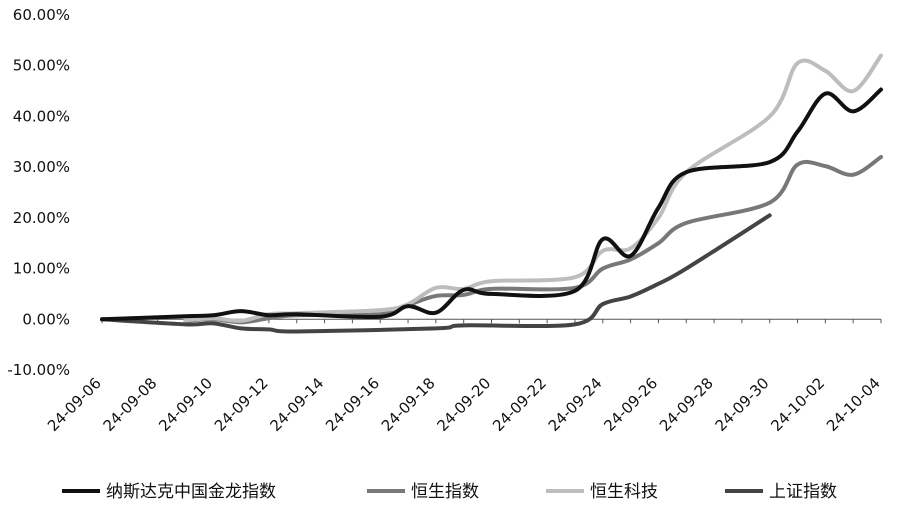 Image resolution: width=900 pixels, height=509 pixels. What do you see at coordinates (853, 404) in the screenshot?
I see `x-tick-label: 24-10-04` at bounding box center [853, 404].